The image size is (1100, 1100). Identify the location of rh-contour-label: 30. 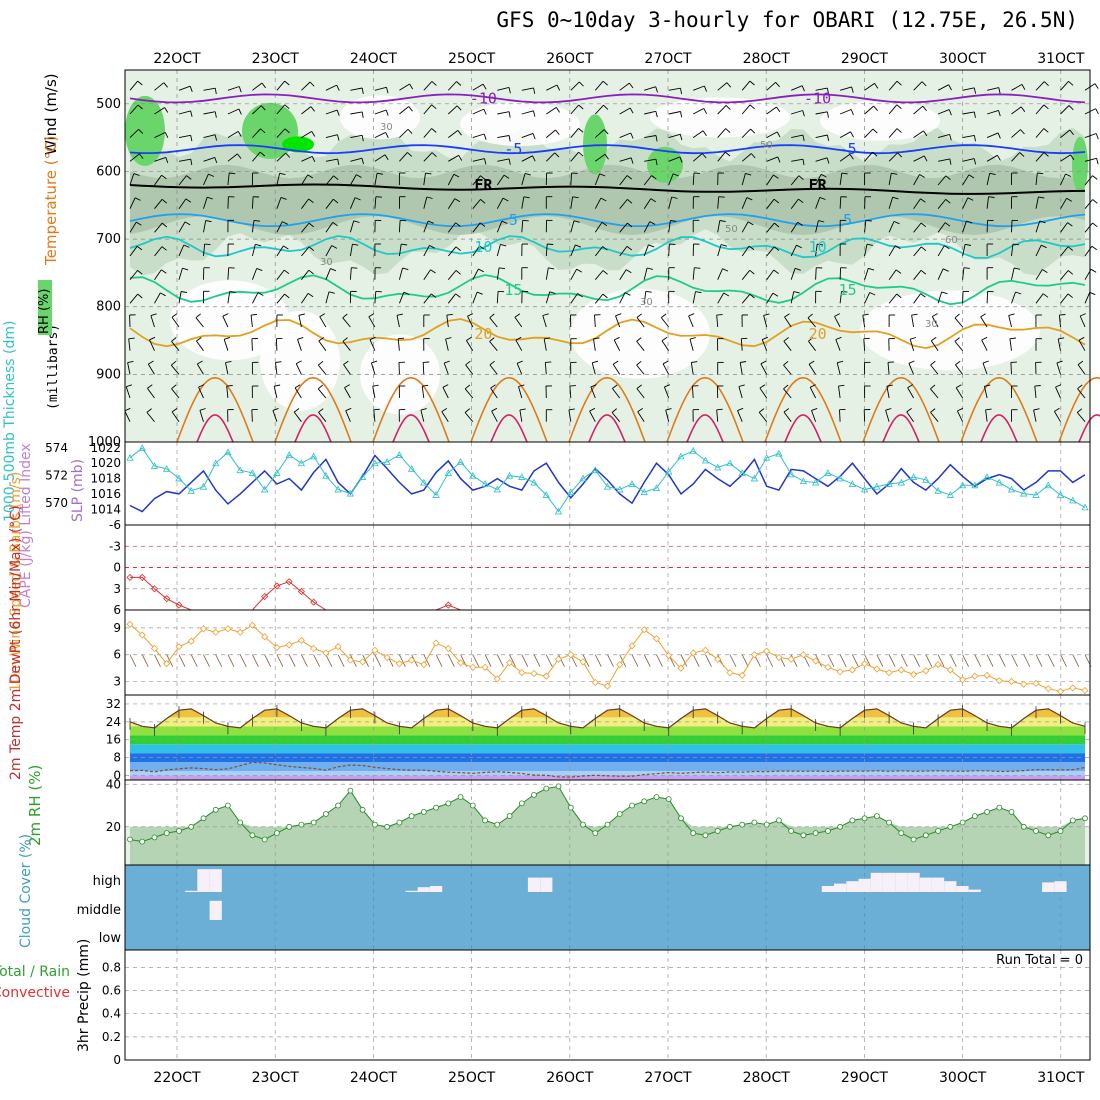
(646, 302).